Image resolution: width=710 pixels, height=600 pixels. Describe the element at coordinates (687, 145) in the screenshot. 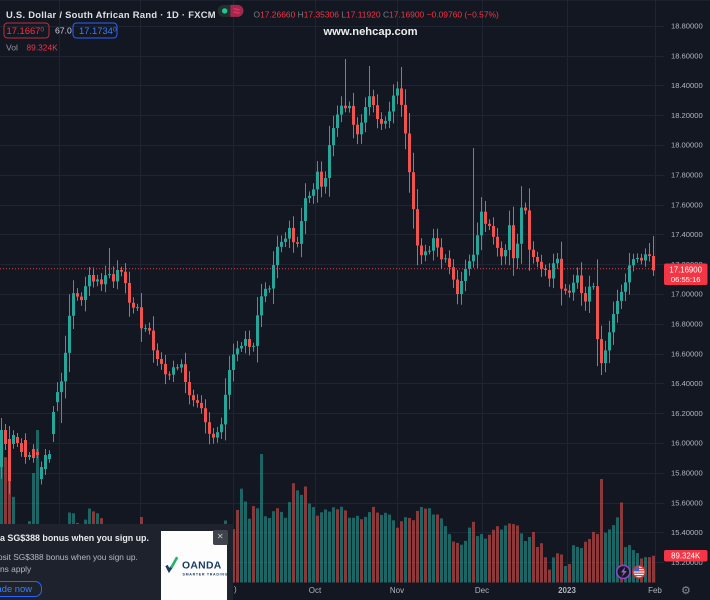

I see `svg-text: 18.00000` at that location.